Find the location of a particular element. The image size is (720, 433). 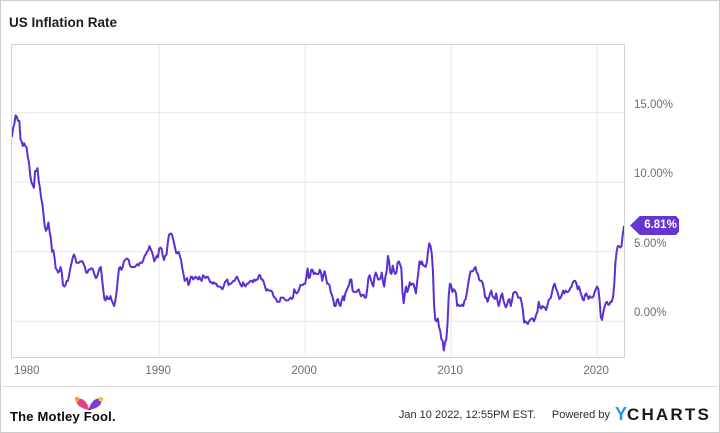

chart-timestamp: Jan 10 2022, 12:55PM EST. is located at coordinates (467, 414).